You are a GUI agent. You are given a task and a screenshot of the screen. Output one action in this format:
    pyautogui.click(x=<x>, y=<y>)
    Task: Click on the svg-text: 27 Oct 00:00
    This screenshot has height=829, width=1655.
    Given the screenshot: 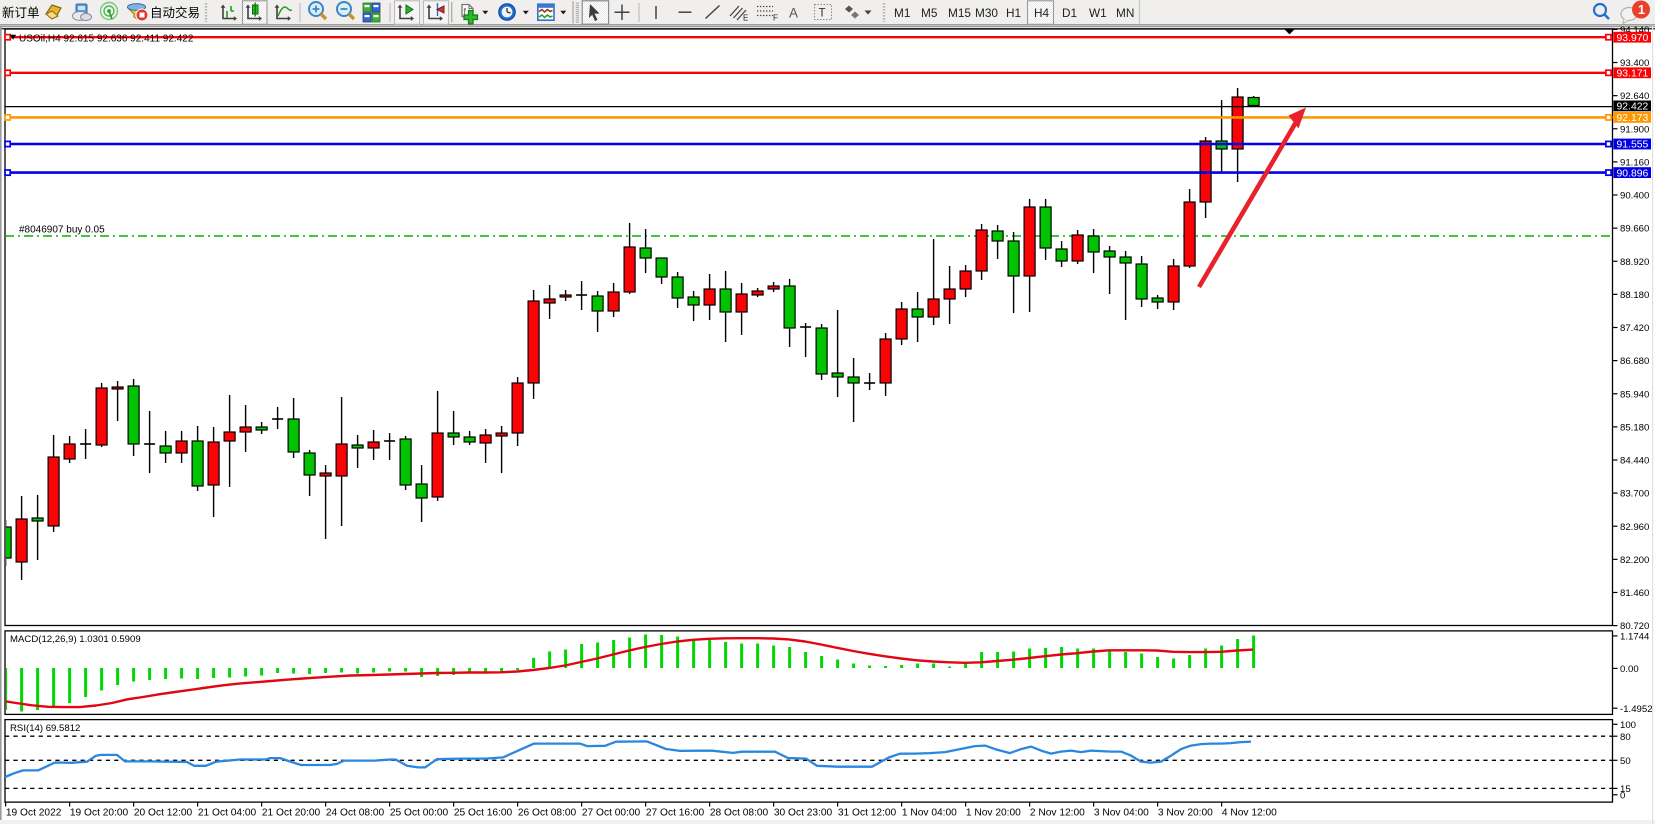 What is the action you would take?
    pyautogui.click(x=611, y=813)
    